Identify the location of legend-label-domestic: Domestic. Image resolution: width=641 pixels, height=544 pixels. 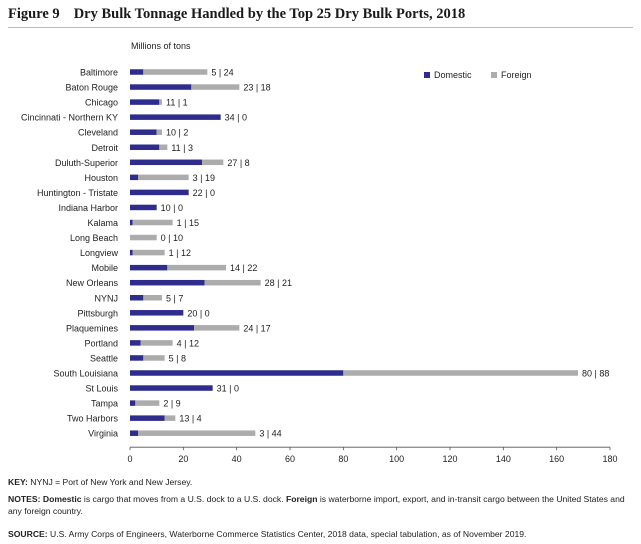
(453, 75).